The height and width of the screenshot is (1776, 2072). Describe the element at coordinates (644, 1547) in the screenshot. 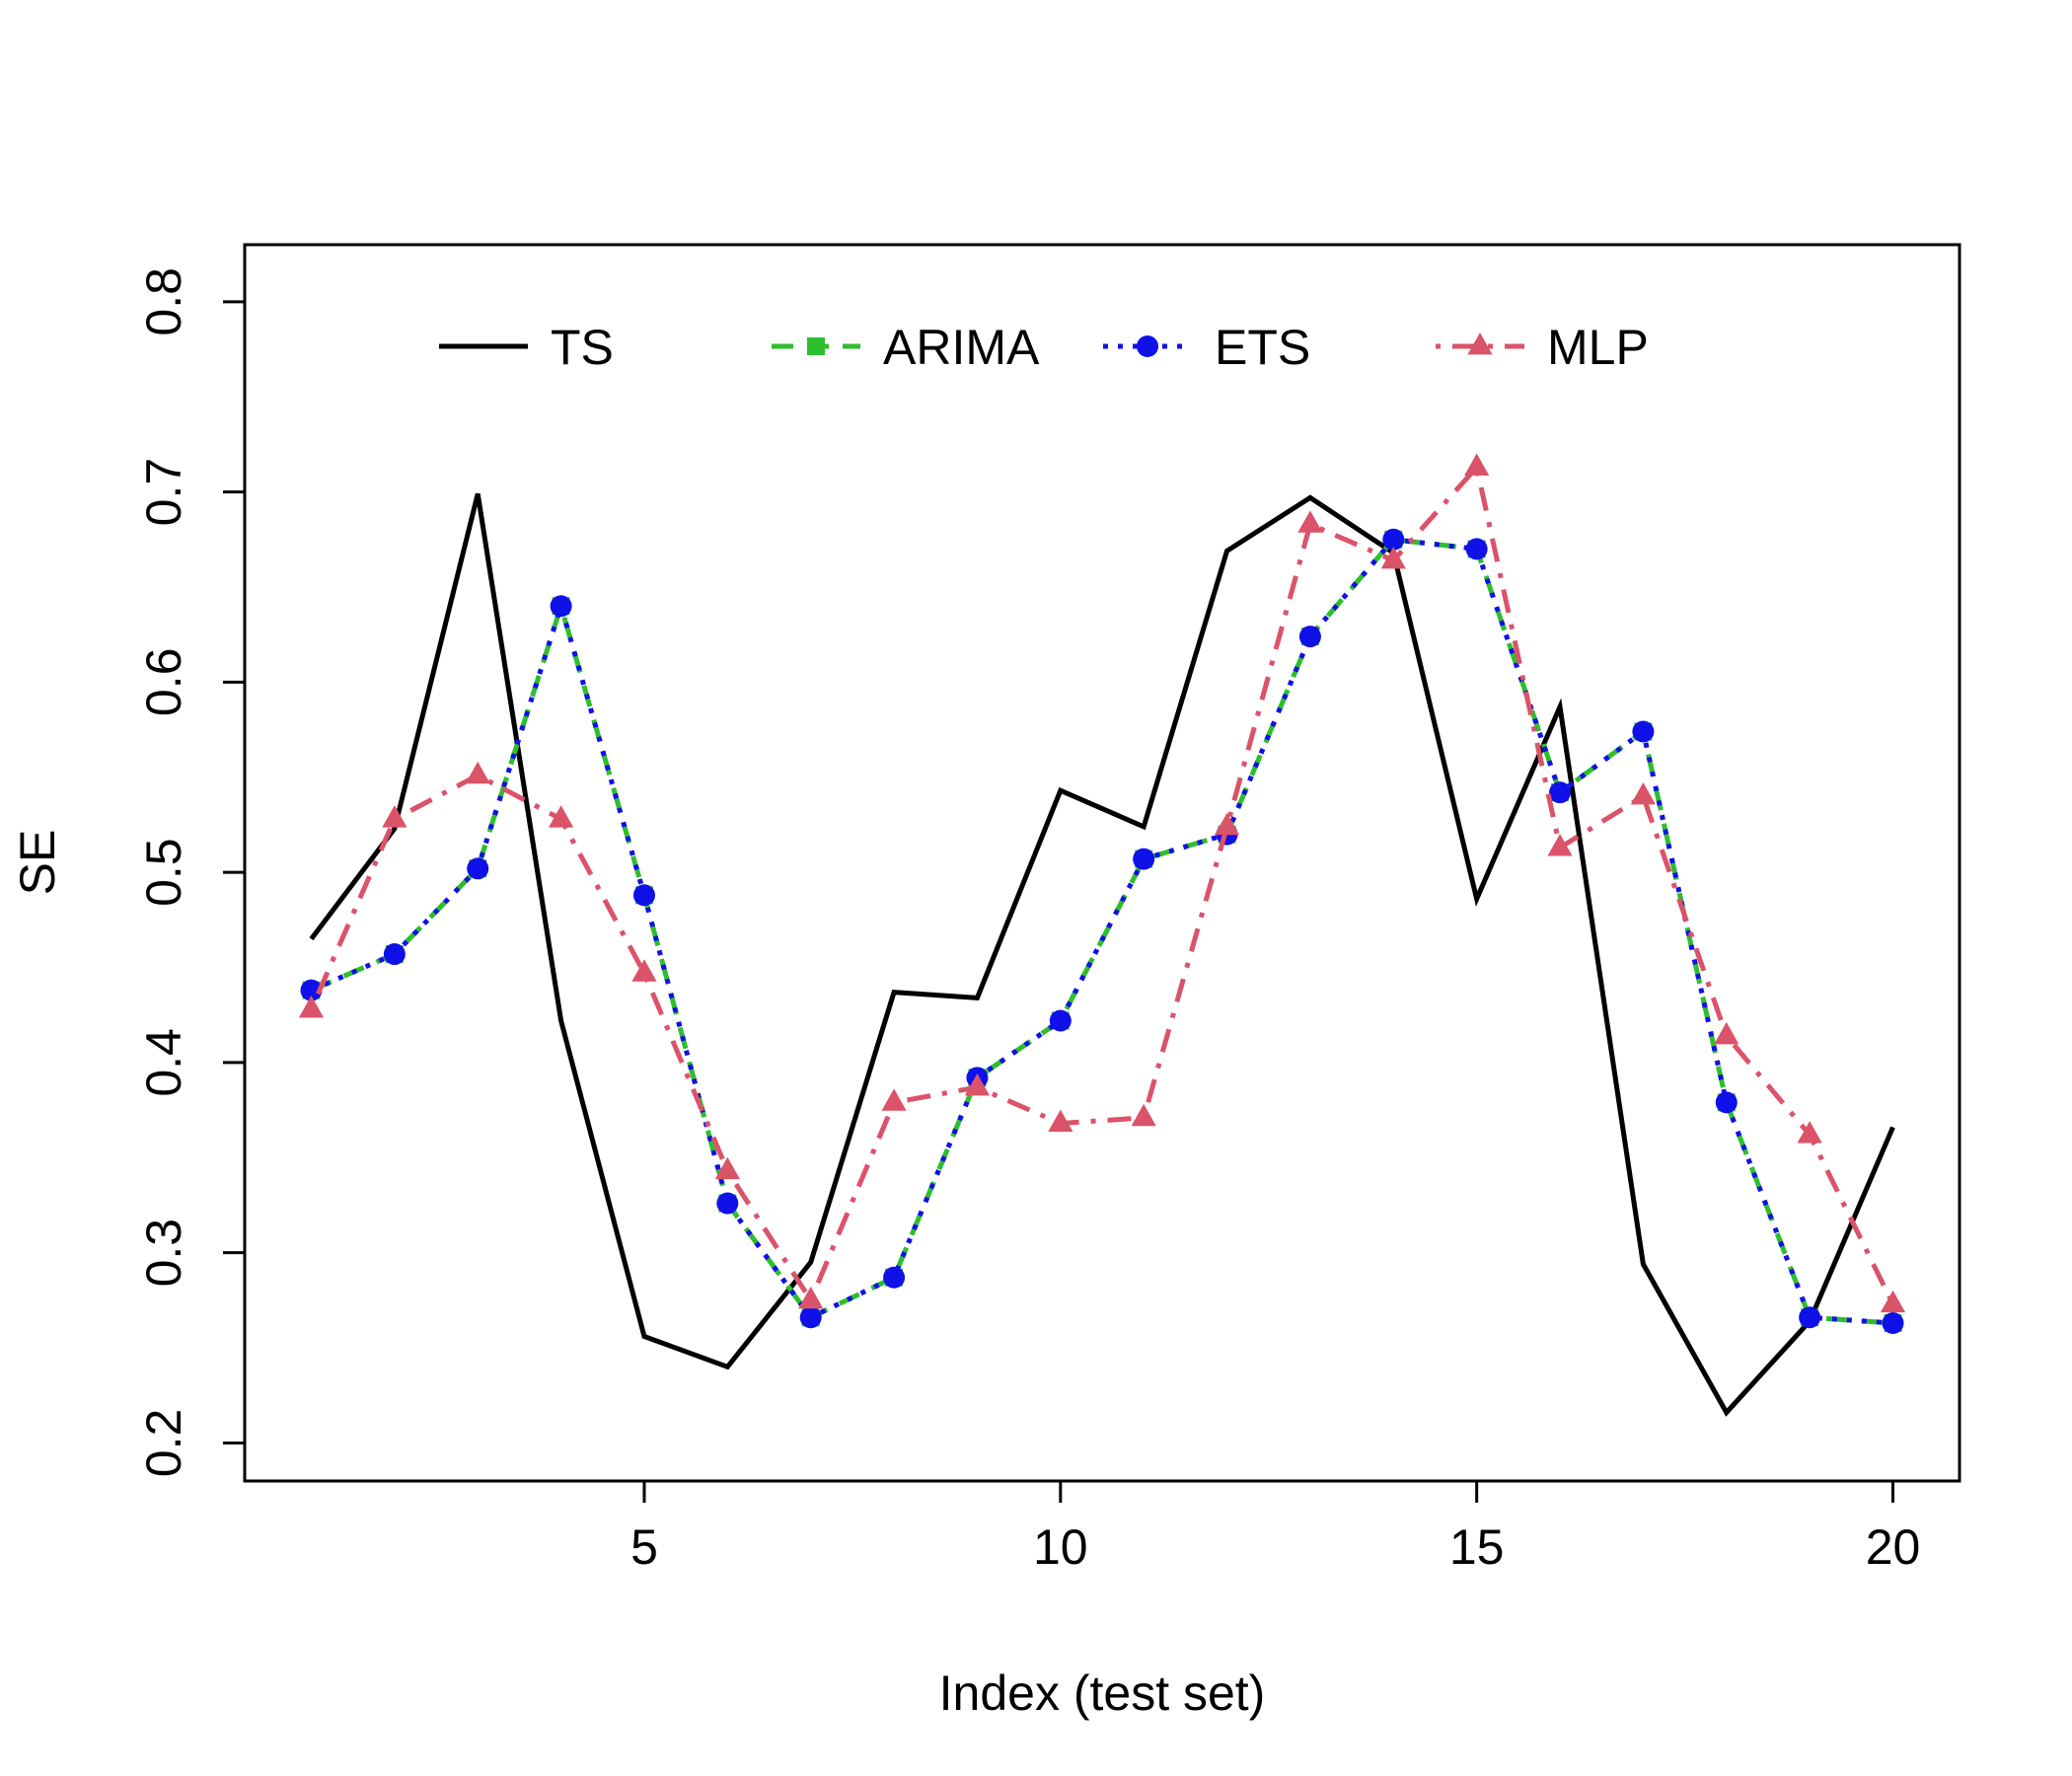

I see `x-tick-label: 5` at that location.